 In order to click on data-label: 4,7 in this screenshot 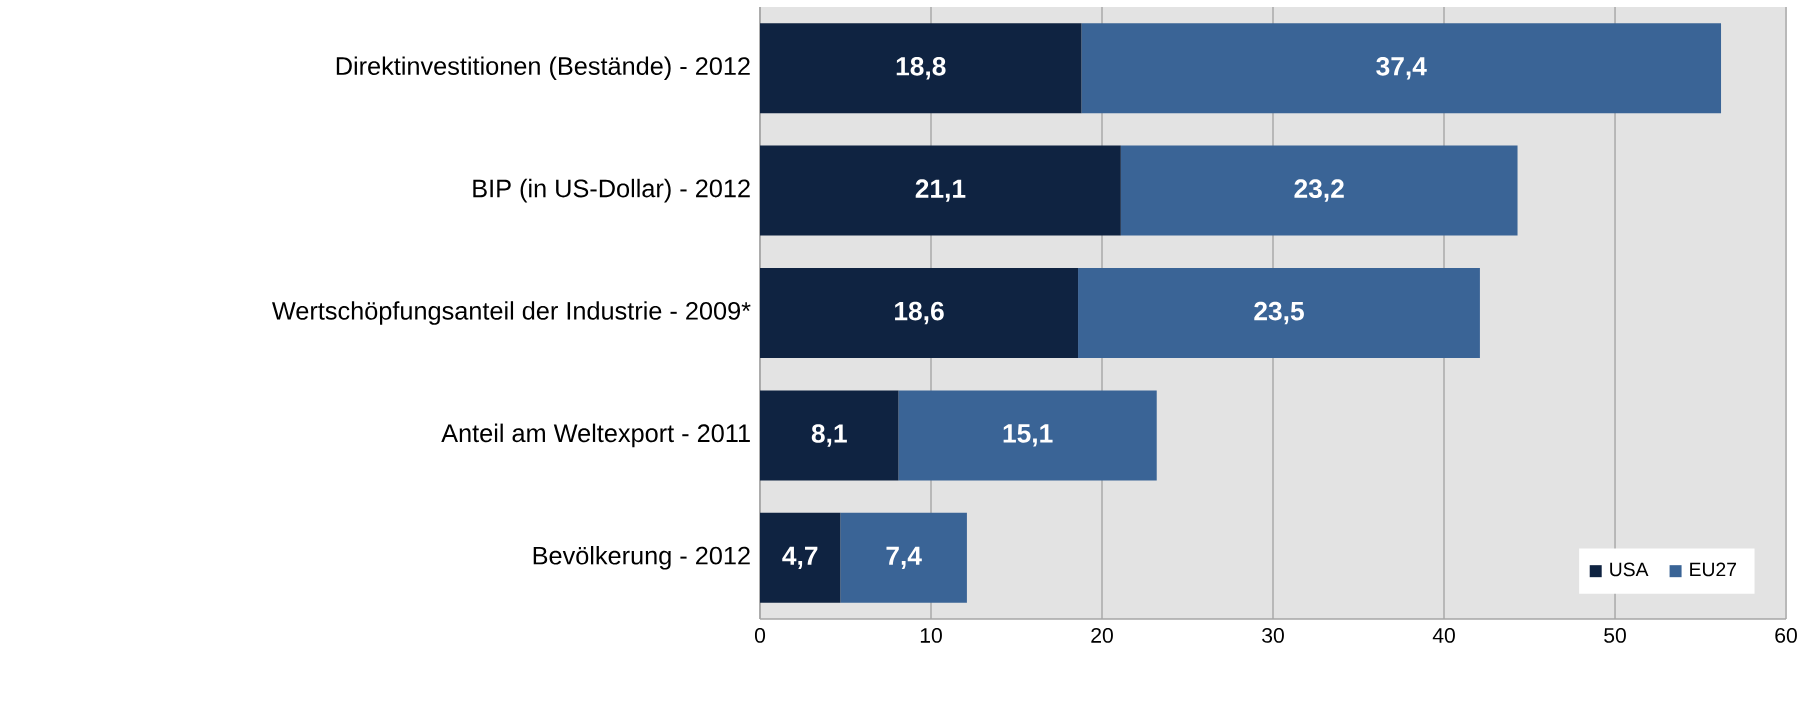, I will do `click(800, 557)`.